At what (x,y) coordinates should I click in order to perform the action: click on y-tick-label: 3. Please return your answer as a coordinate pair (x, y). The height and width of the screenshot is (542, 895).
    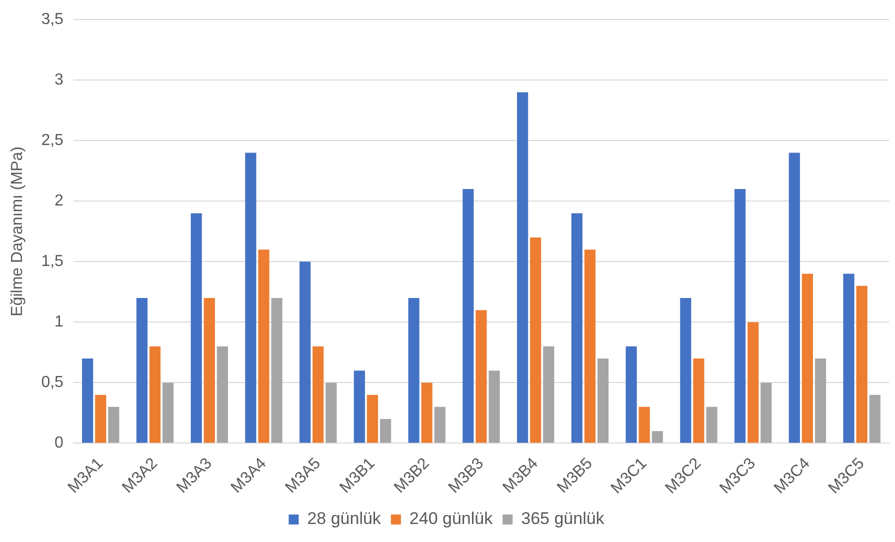
    Looking at the image, I should click on (59, 80).